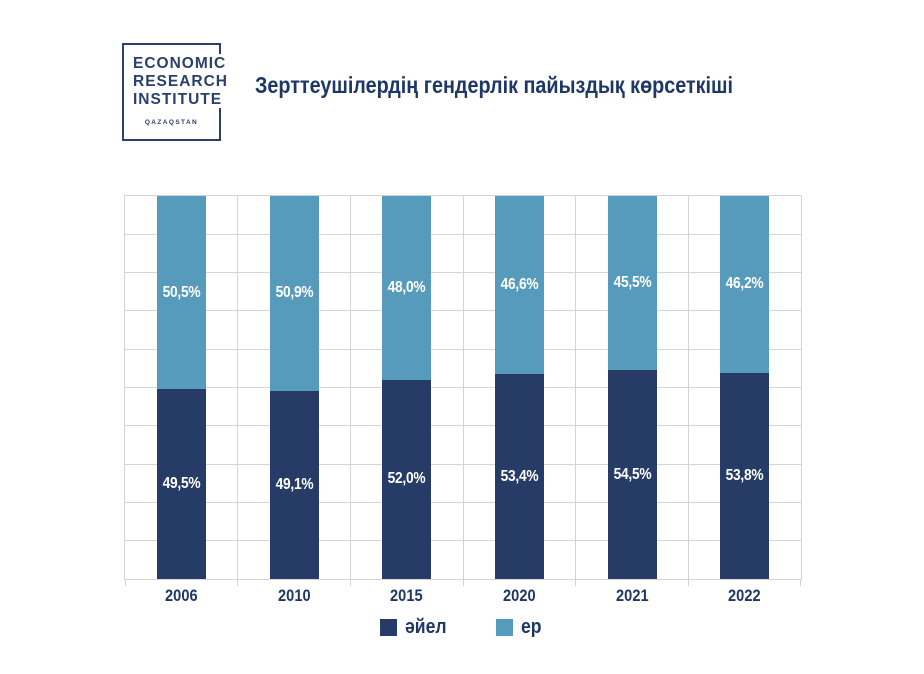 Image resolution: width=924 pixels, height=674 pixels. I want to click on bar-2021: 54,5% 45,5%, so click(632, 387).